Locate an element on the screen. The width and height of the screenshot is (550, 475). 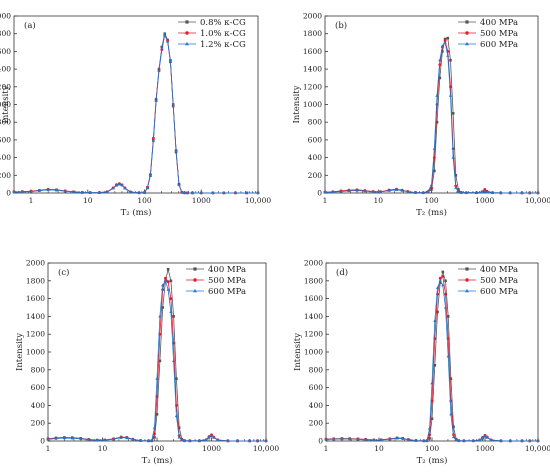
legend-entry: 400 MPa is located at coordinates (499, 23).